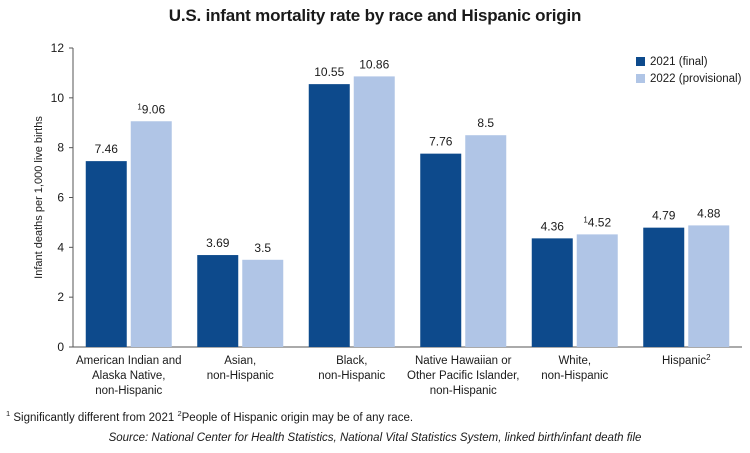  What do you see at coordinates (39, 197) in the screenshot?
I see `y-axis-title: Infant deaths per 1,000 live births` at bounding box center [39, 197].